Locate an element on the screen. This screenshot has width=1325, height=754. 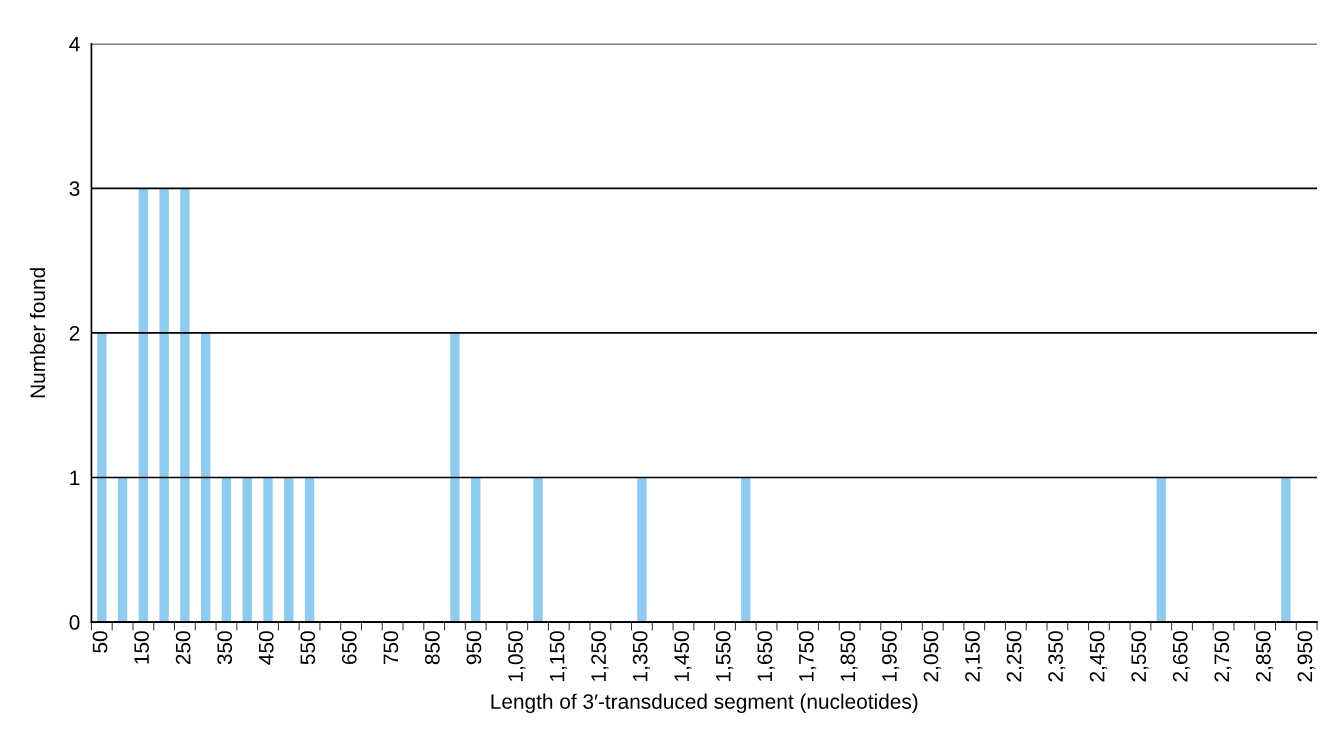
x-tick-label: 1,150 is located at coordinates (558, 656).